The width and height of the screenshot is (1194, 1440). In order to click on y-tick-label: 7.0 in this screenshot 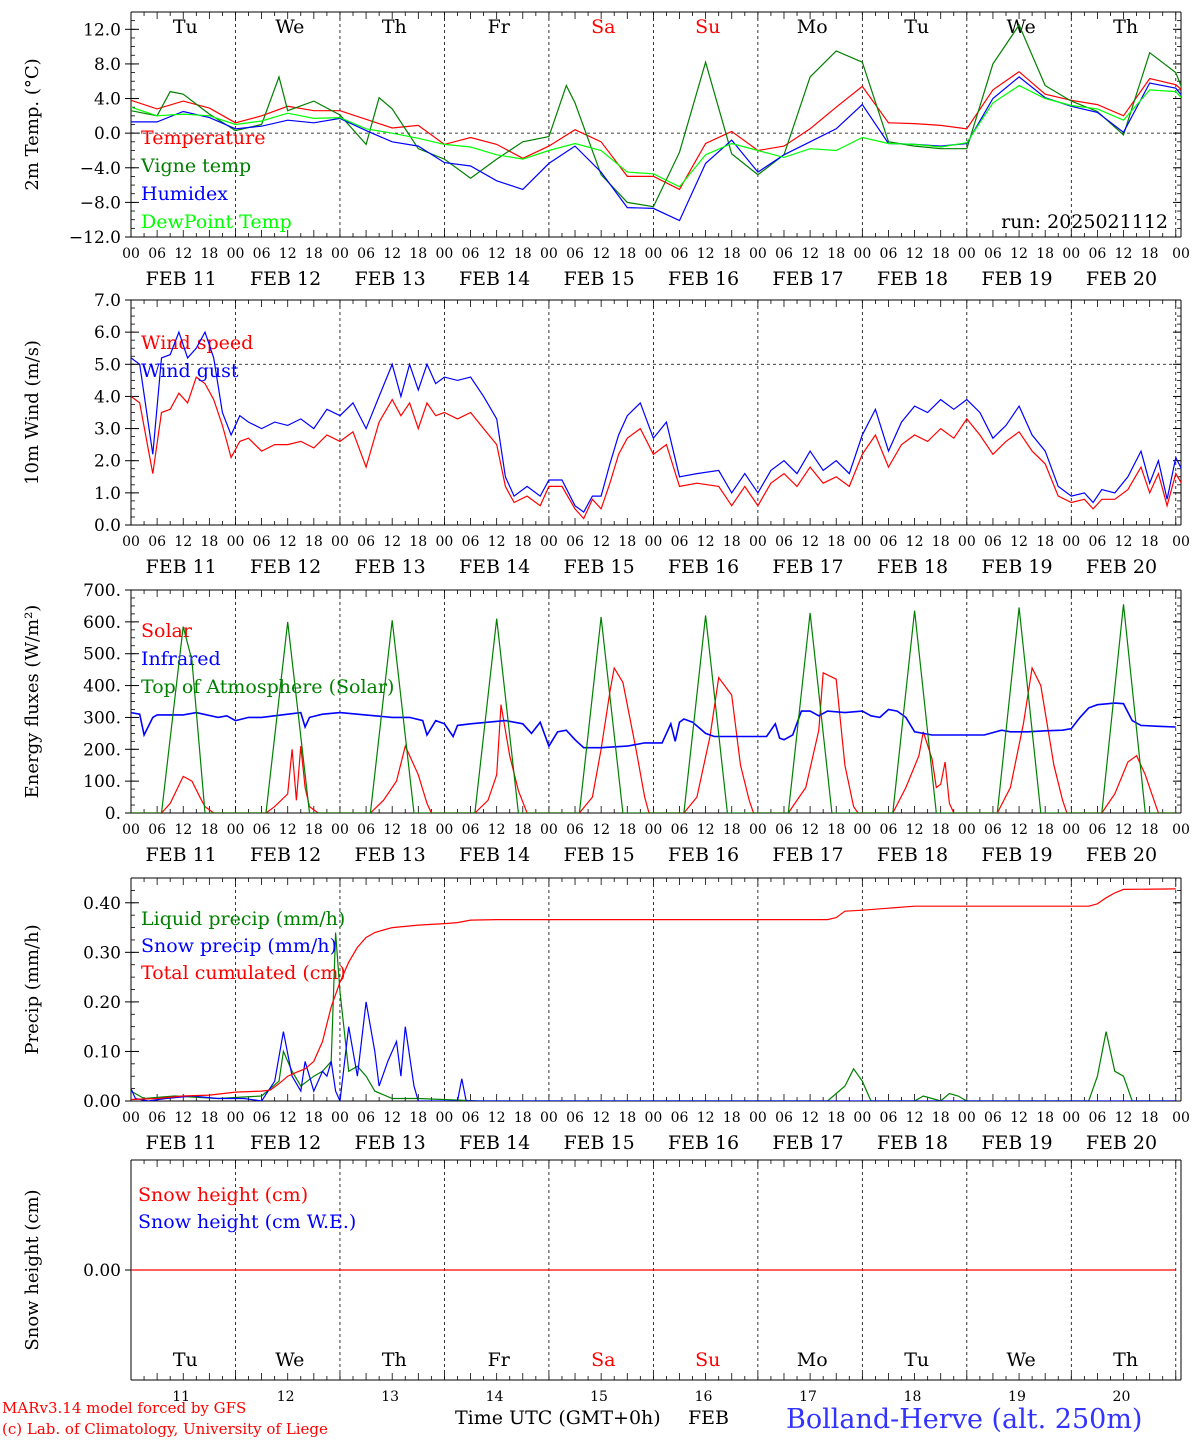, I will do `click(107, 301)`.